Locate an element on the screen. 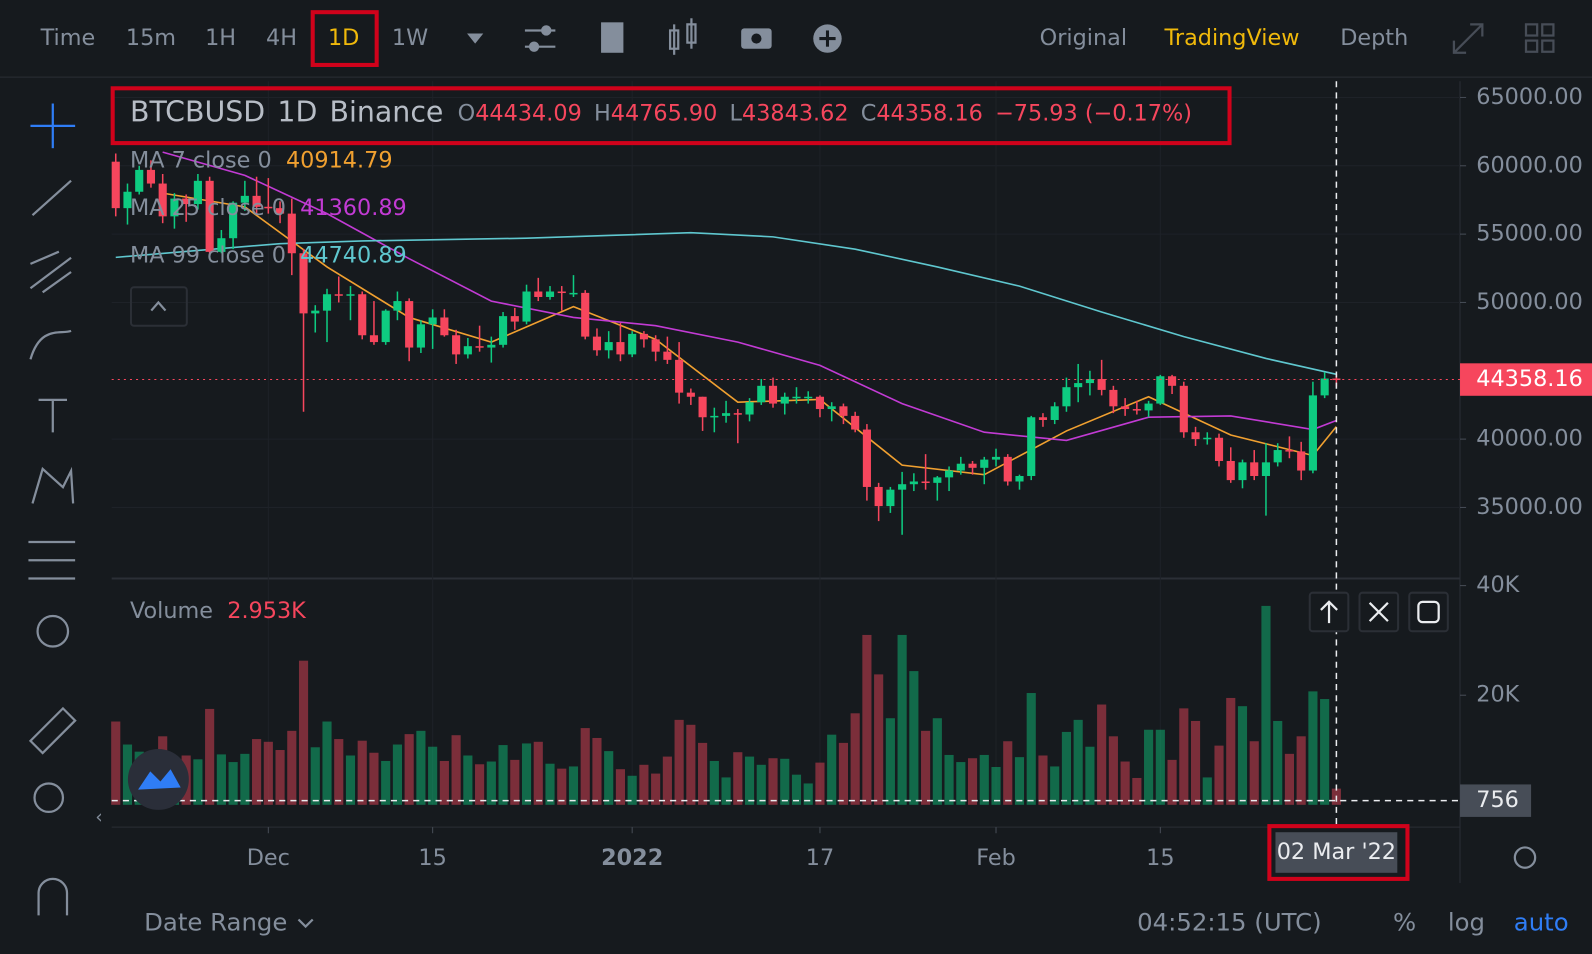  settings-gear is located at coordinates (1525, 857).